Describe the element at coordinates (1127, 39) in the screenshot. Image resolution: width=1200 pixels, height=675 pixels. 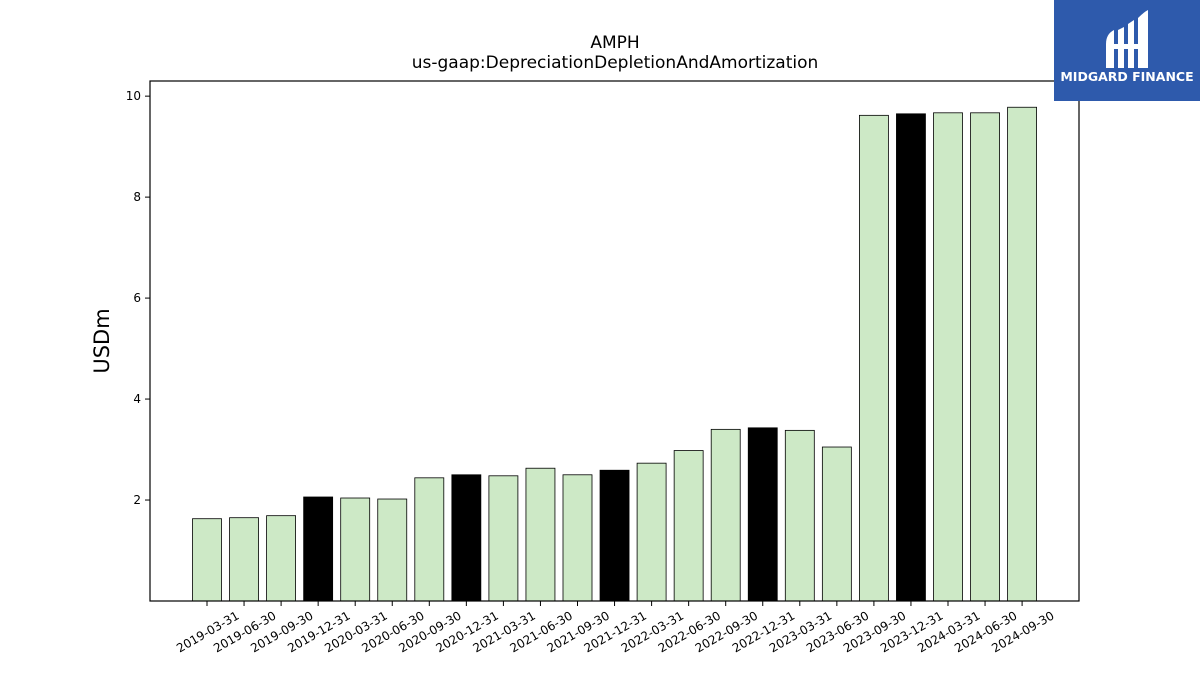
I see `midgard-logo-icon` at that location.